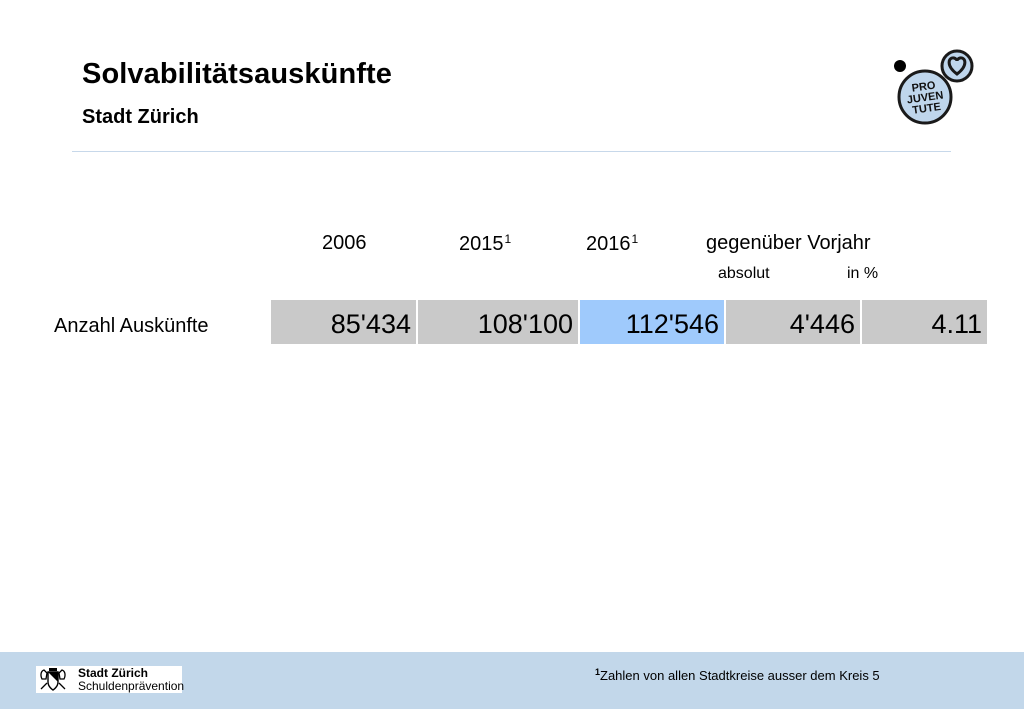 The width and height of the screenshot is (1024, 709). I want to click on subheader-absolute: absolut, so click(744, 273).